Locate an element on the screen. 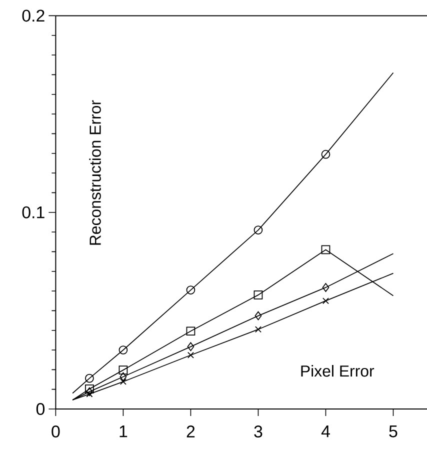 The width and height of the screenshot is (427, 454). y-axis-title: Reconstruction Error is located at coordinates (95, 172).